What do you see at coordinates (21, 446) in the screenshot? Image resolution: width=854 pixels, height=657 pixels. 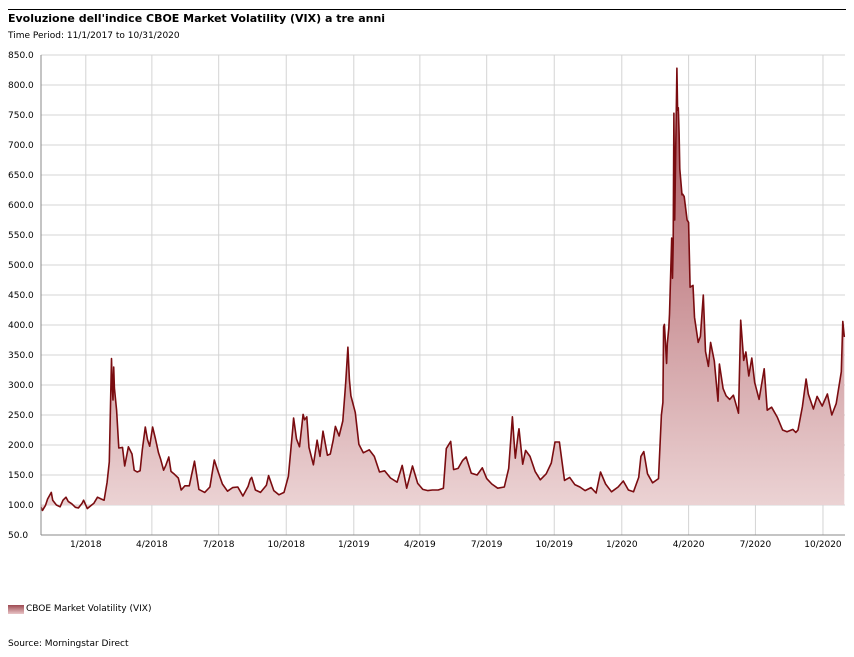 I see `y-tick-label: 200.0` at bounding box center [21, 446].